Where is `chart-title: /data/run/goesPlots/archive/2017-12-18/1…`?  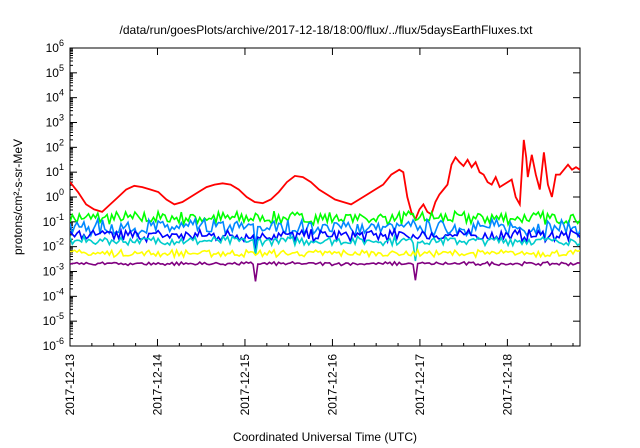
chart-title: /data/run/goesPlots/archive/2017-12-18/1… is located at coordinates (327, 30).